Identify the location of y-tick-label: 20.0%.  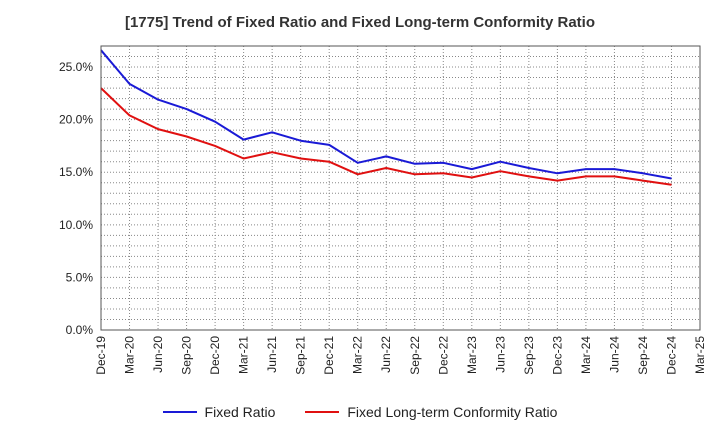
(76, 120).